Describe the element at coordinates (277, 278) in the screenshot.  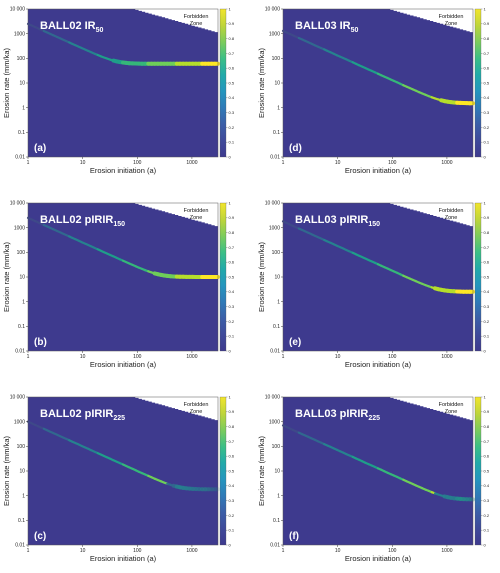
I see `y-tick-label: 10` at that location.